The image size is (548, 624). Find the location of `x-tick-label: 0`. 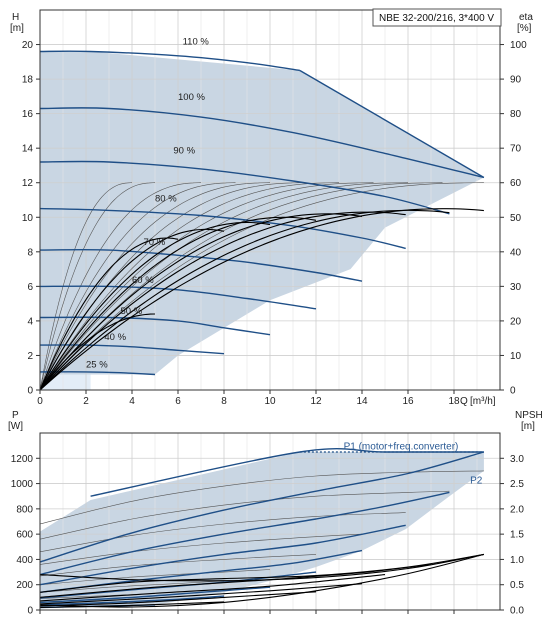

x-tick-label: 0 is located at coordinates (40, 401).